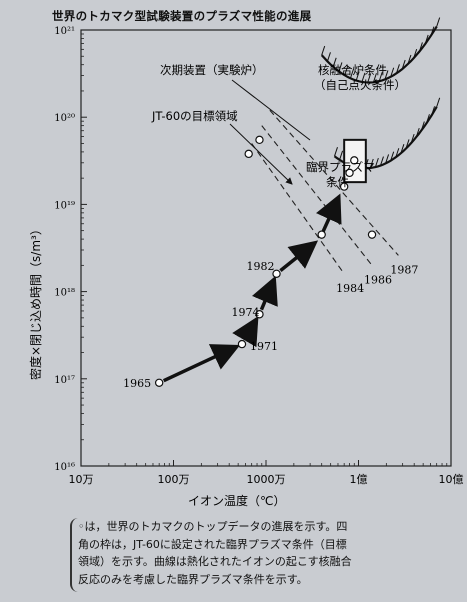 This screenshot has height=602, width=467. I want to click on boundary-label-1987: 1987, so click(404, 269).